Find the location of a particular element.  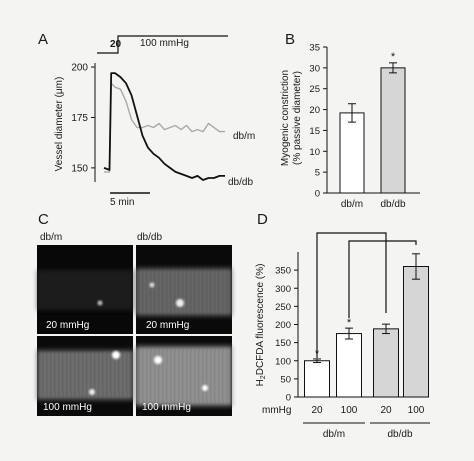

panel-a-legend-dbm: db/m is located at coordinates (244, 136).